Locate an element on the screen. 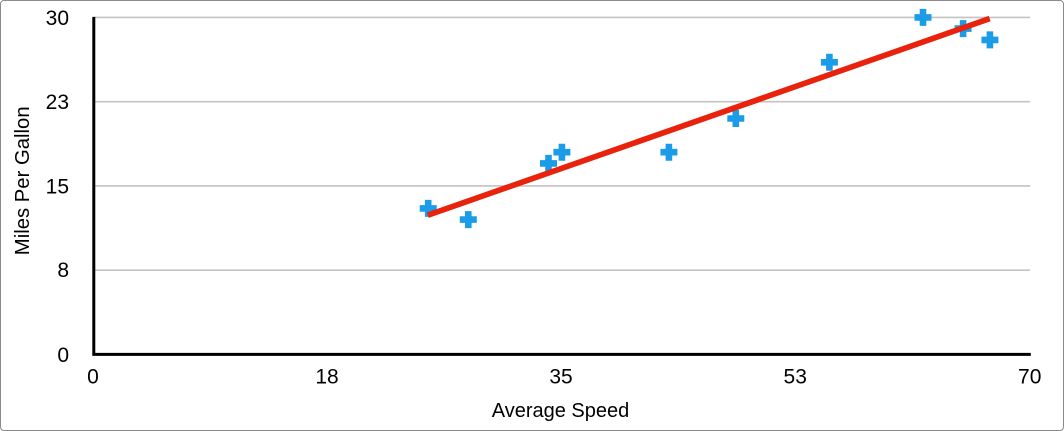 This screenshot has width=1064, height=431. svg-text: Miles Per Gallon is located at coordinates (23, 180).